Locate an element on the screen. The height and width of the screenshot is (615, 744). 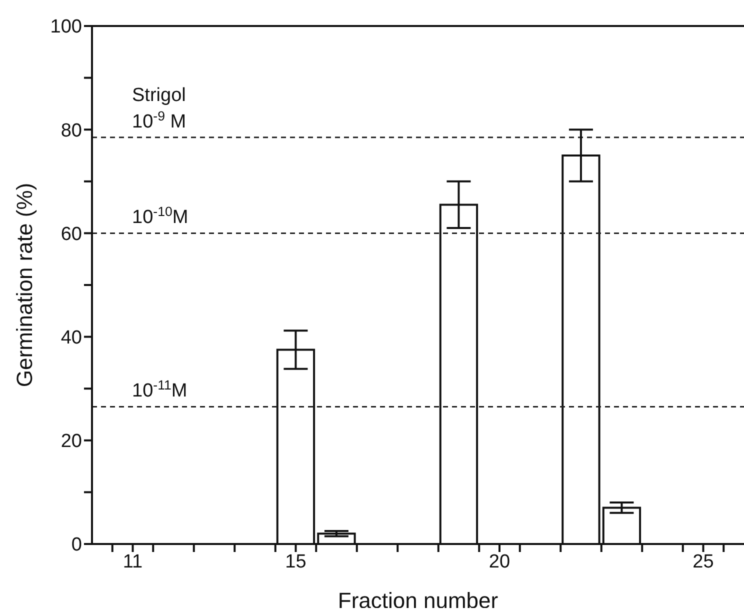
y-tick-label: 100 is located at coordinates (66, 27).